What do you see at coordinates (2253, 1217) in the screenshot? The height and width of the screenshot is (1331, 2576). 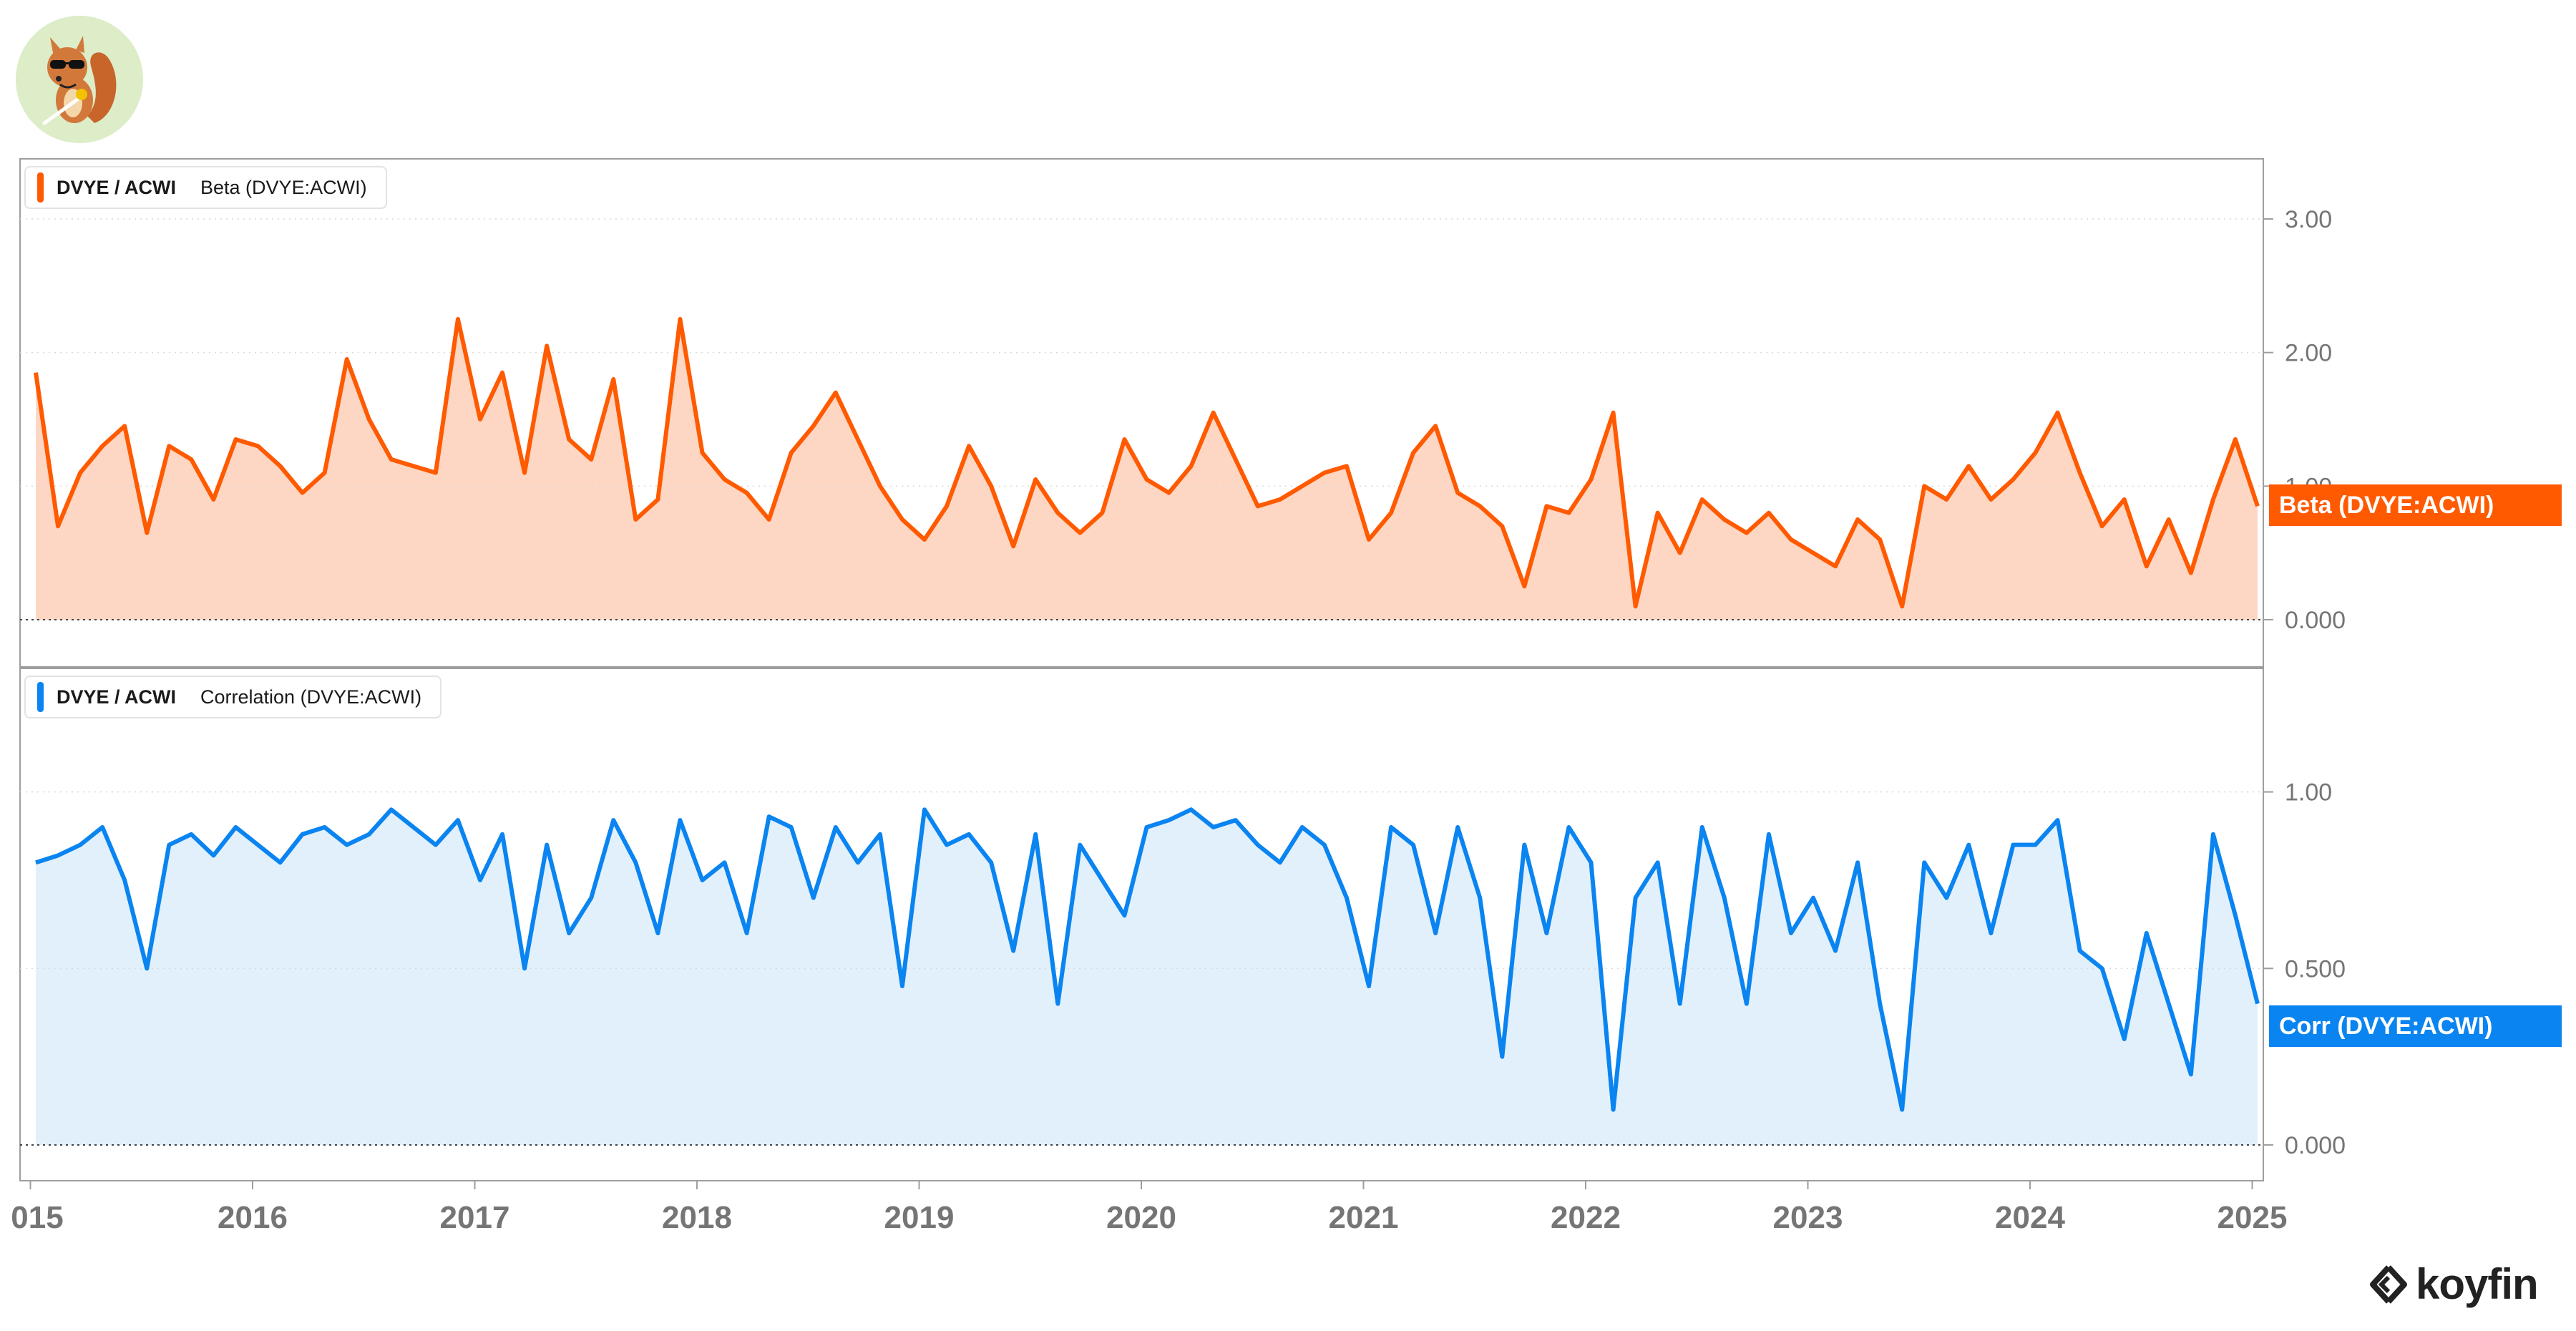 I see `x-tick-label: 2025` at bounding box center [2253, 1217].